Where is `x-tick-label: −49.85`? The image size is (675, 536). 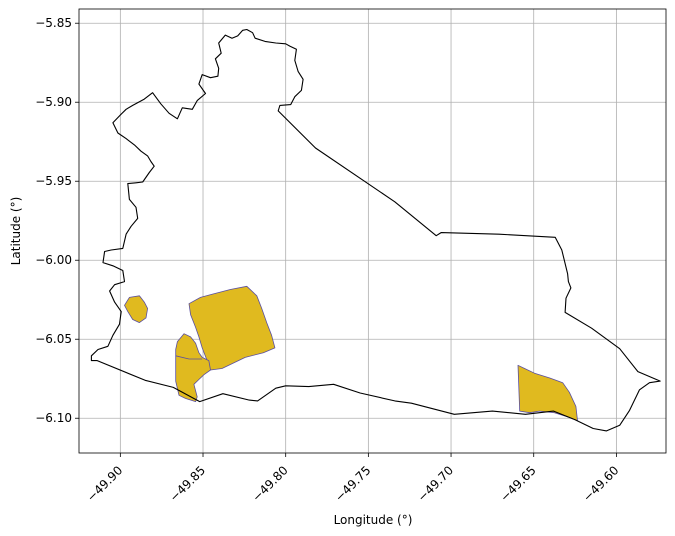 x-tick-label: −49.85 is located at coordinates (187, 483).